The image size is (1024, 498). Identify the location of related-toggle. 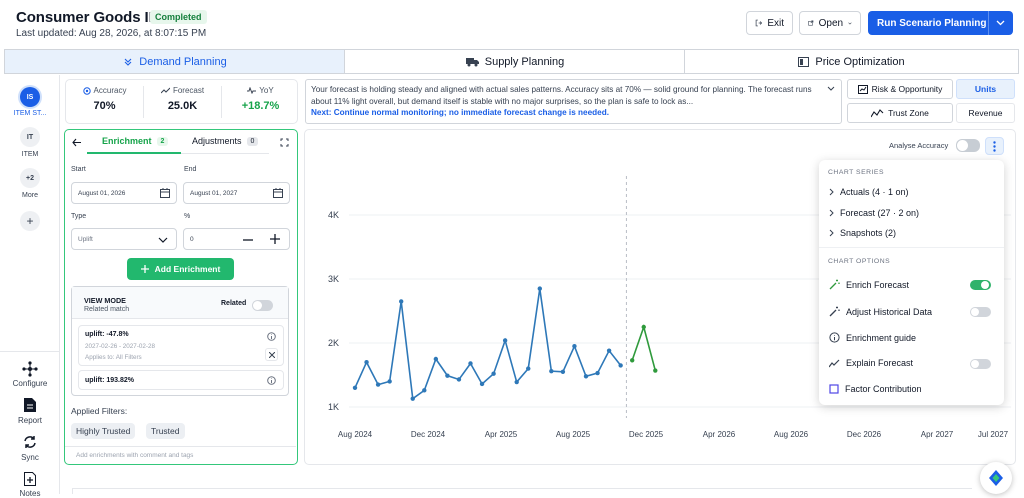
(262, 305).